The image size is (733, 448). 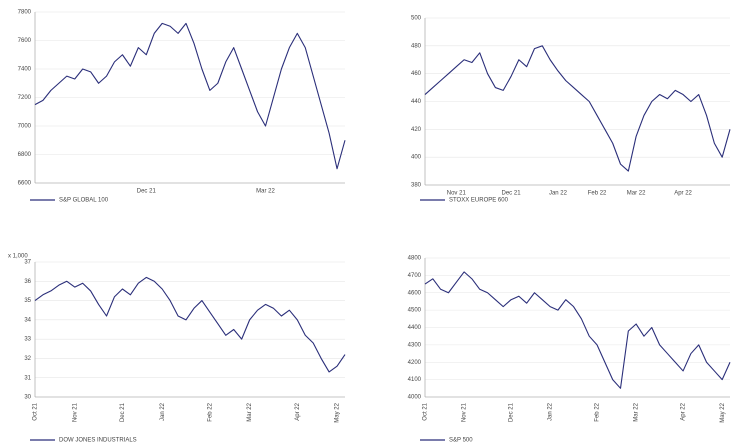 I want to click on y-tick-label: 4400, so click(x=415, y=328).